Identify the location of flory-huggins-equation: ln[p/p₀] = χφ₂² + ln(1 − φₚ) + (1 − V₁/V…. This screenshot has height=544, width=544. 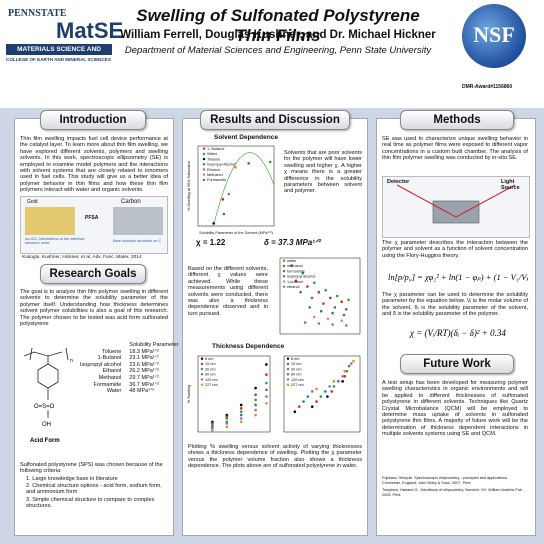
(458, 277).